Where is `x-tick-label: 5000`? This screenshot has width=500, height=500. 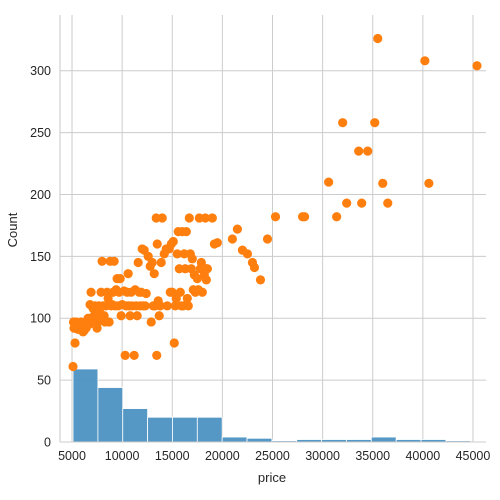
x-tick-label: 5000 is located at coordinates (72, 456).